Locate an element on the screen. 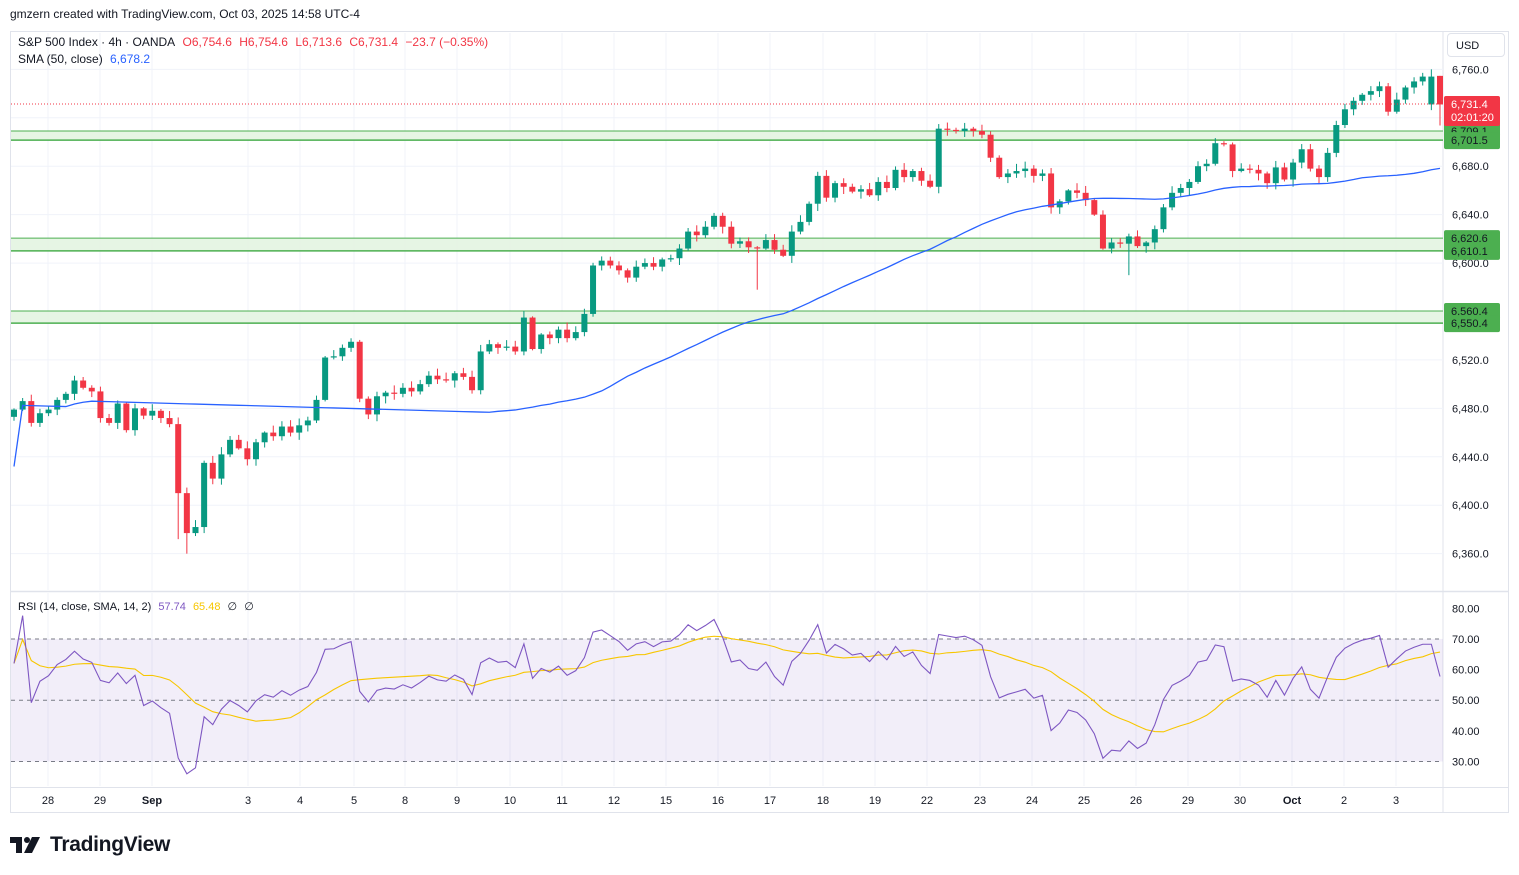  currency-button: USD is located at coordinates (1476, 45).